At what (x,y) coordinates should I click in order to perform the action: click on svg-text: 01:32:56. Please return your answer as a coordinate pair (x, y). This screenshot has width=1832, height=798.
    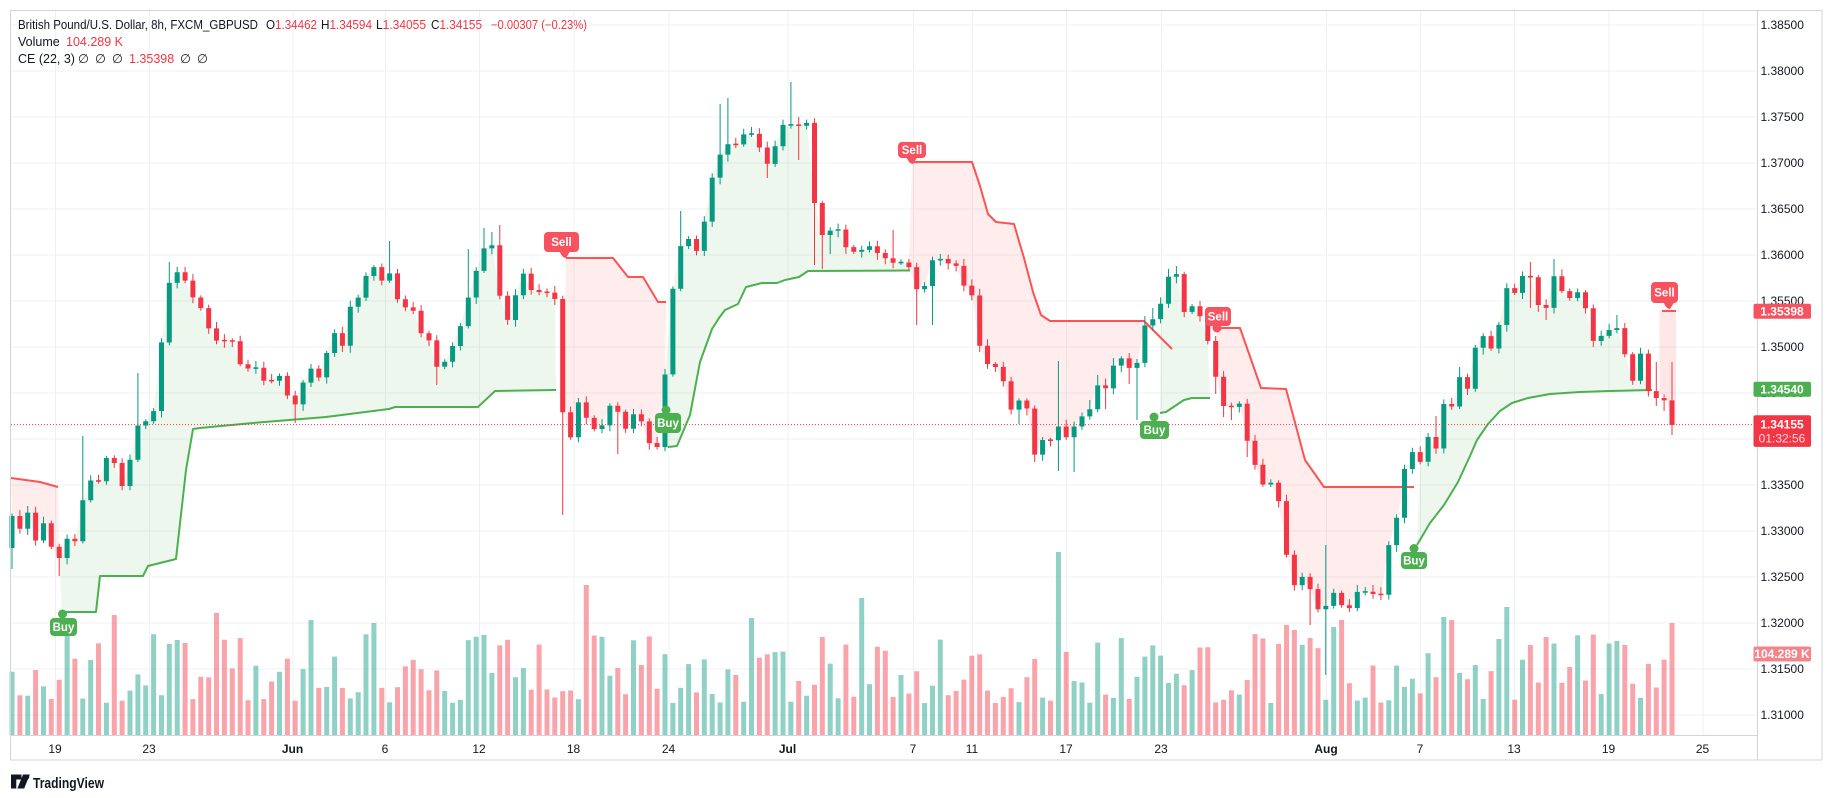
    Looking at the image, I should click on (1782, 439).